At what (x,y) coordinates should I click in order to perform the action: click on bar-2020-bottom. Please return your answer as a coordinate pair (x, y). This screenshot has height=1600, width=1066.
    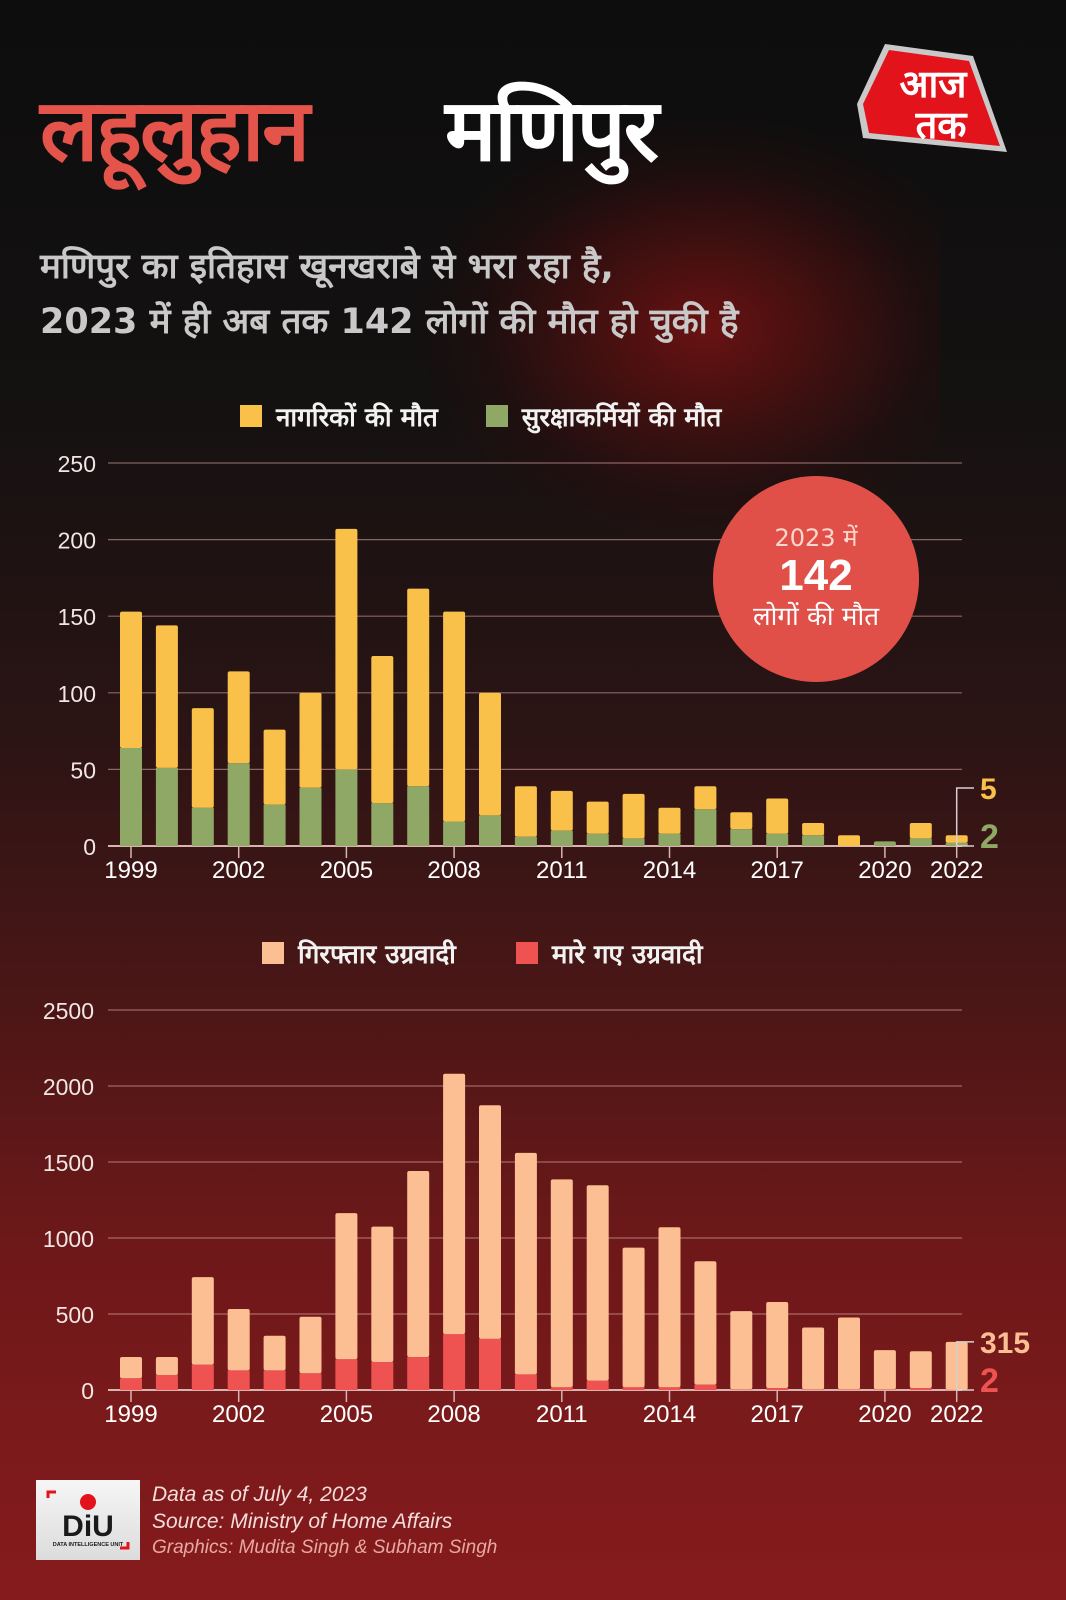
    Looking at the image, I should click on (884, 843).